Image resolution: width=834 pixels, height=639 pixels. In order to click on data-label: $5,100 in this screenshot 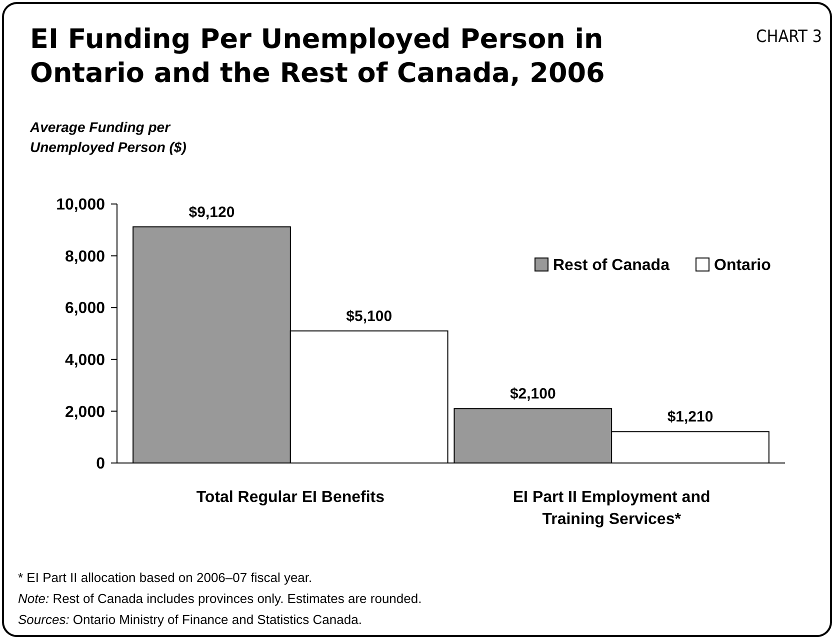, I will do `click(369, 316)`.